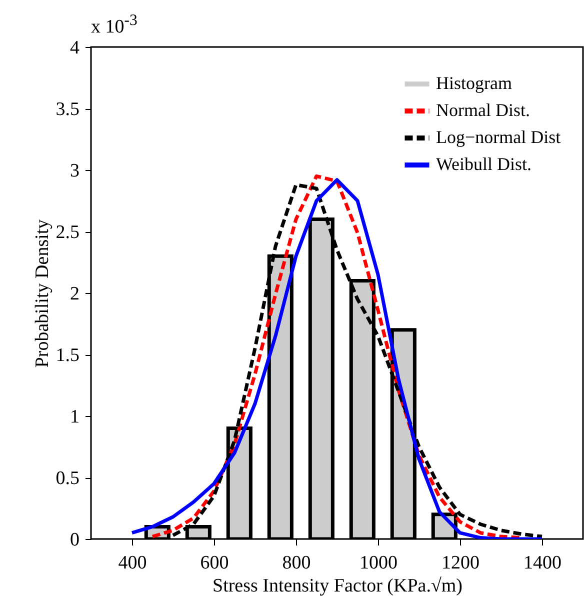 Image resolution: width=584 pixels, height=614 pixels. I want to click on x-tick-label: 400, so click(132, 563).